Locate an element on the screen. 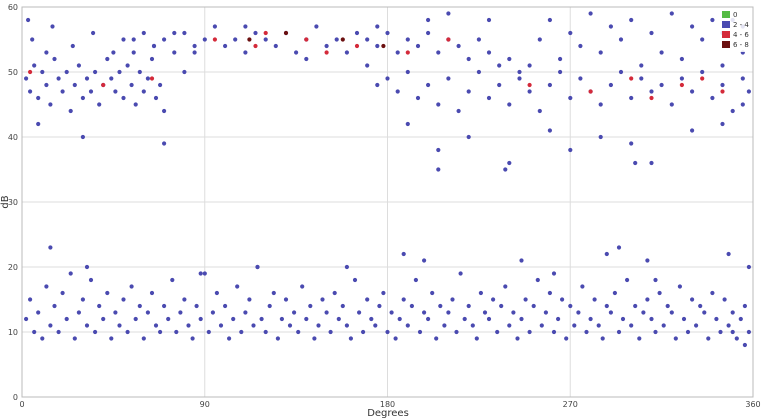 The height and width of the screenshot is (420, 768). x-tick-label: 90 is located at coordinates (205, 404).